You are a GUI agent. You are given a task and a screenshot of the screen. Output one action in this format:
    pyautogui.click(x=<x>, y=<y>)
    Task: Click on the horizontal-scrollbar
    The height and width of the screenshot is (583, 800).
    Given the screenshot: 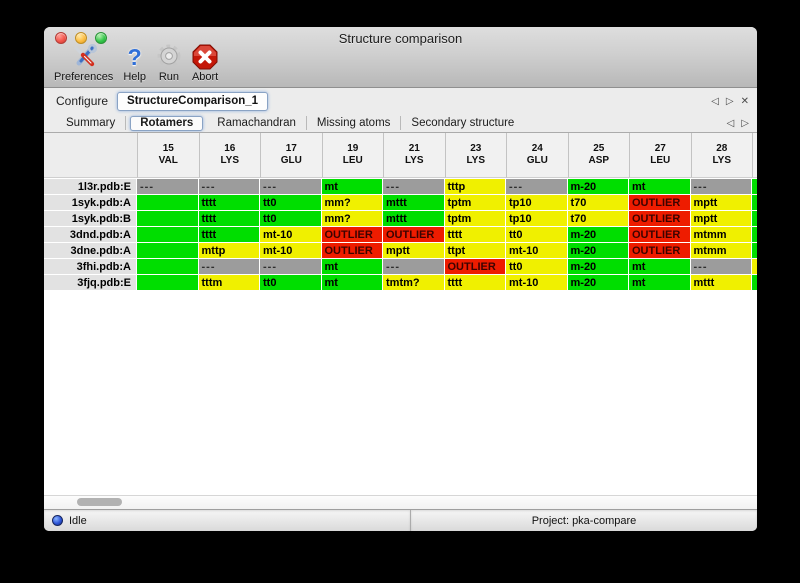 What is the action you would take?
    pyautogui.click(x=400, y=502)
    